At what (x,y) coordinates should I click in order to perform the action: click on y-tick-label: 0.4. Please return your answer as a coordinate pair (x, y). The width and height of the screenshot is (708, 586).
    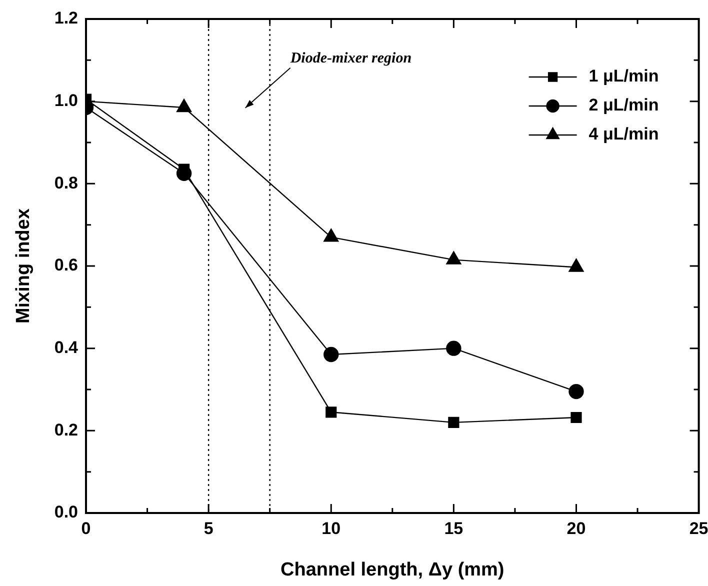
    Looking at the image, I should click on (66, 348).